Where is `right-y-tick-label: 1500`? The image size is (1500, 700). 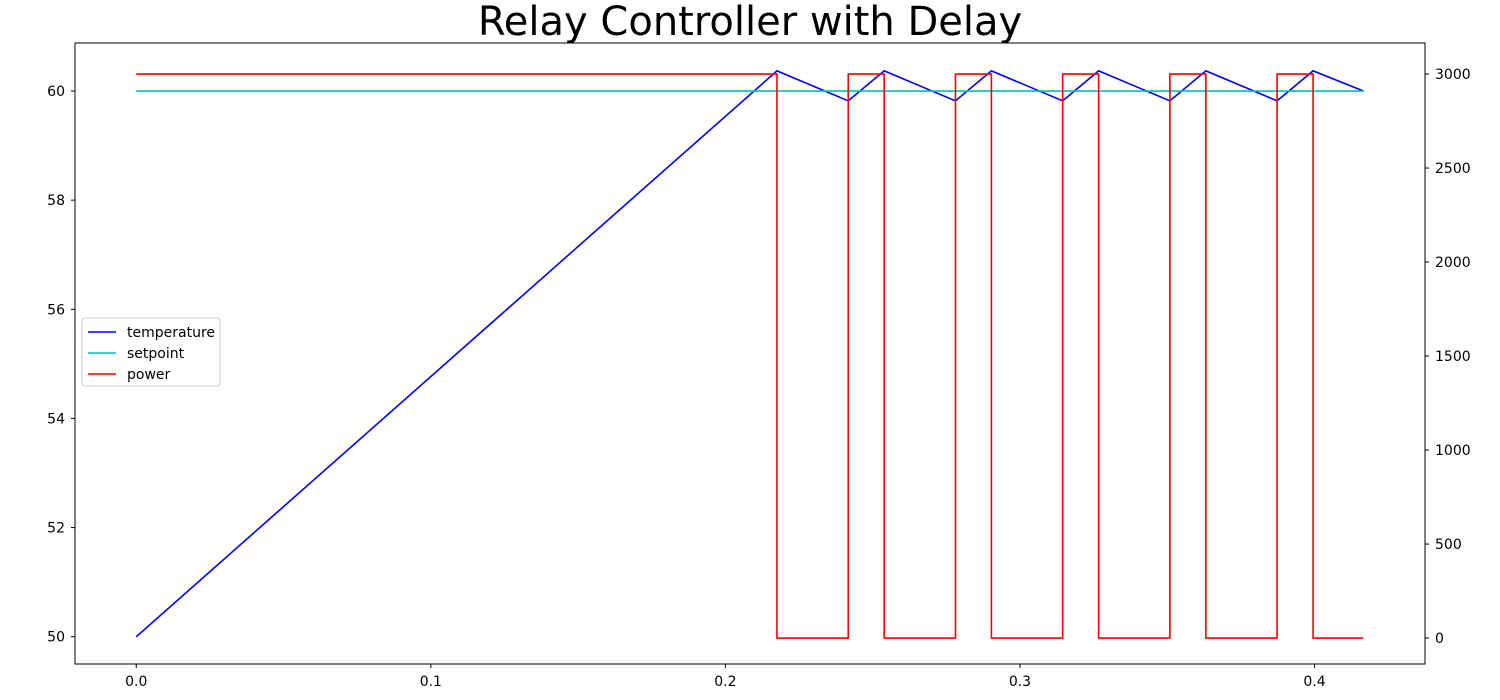 right-y-tick-label: 1500 is located at coordinates (1453, 357).